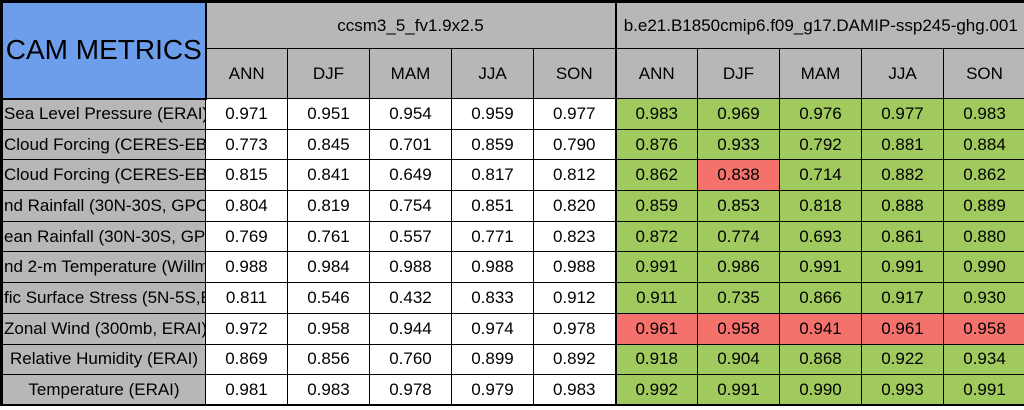  What do you see at coordinates (492, 390) in the screenshot?
I see `value-cell-ccsm3_5: 0.979` at bounding box center [492, 390].